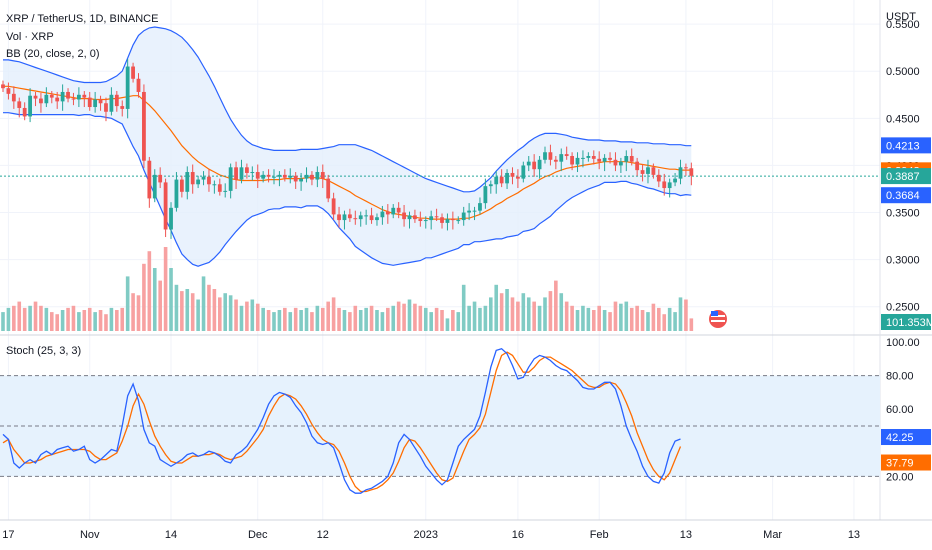 This screenshot has width=932, height=550. Describe the element at coordinates (900, 377) in the screenshot. I see `stoch-tick-label: 80.00` at that location.